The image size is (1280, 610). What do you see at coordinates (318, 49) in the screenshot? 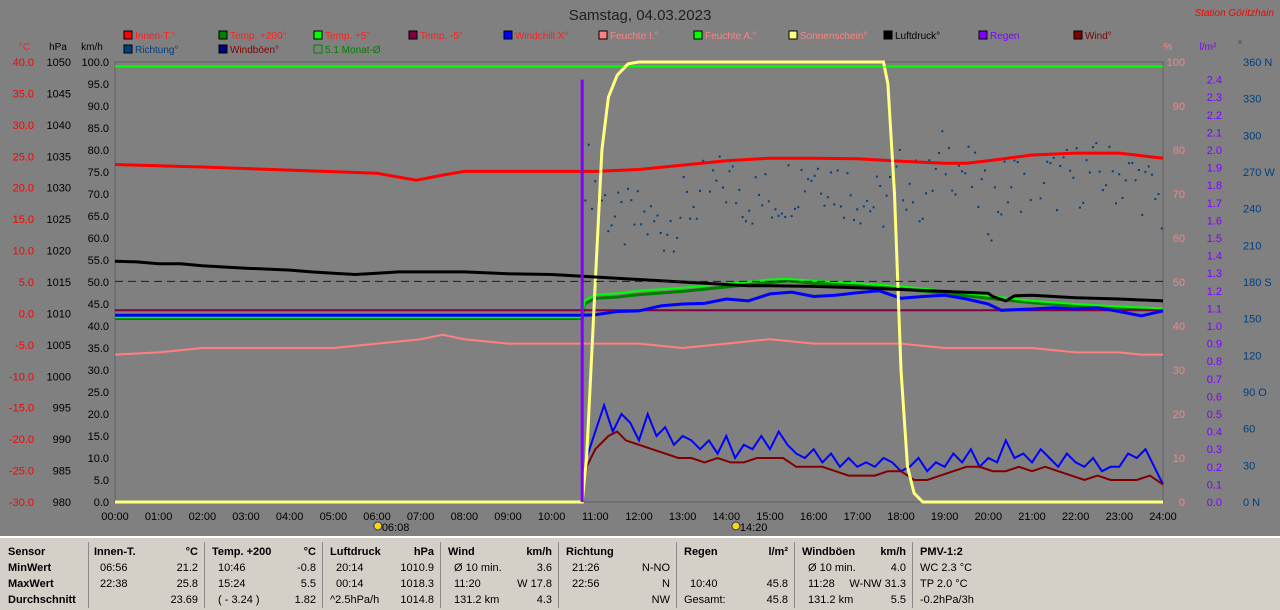
I see `legend-swatch` at bounding box center [318, 49].